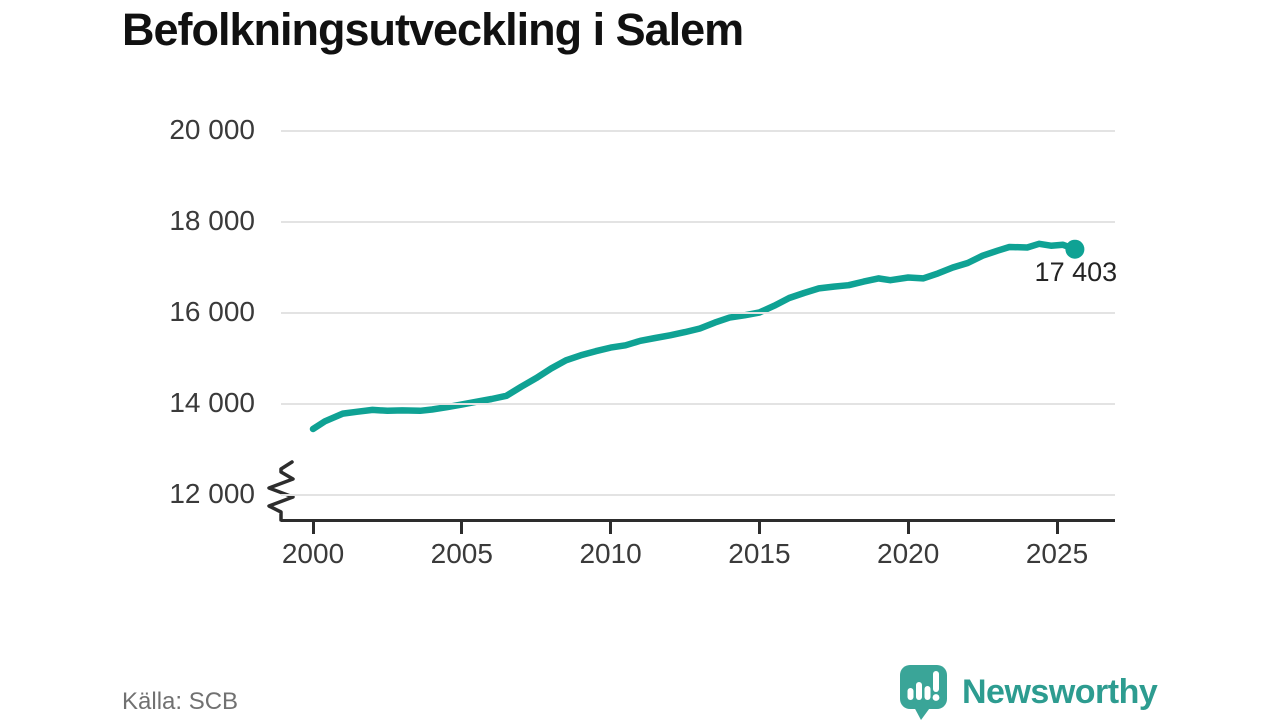  I want to click on x-tick-label-2020: 2020, so click(908, 553).